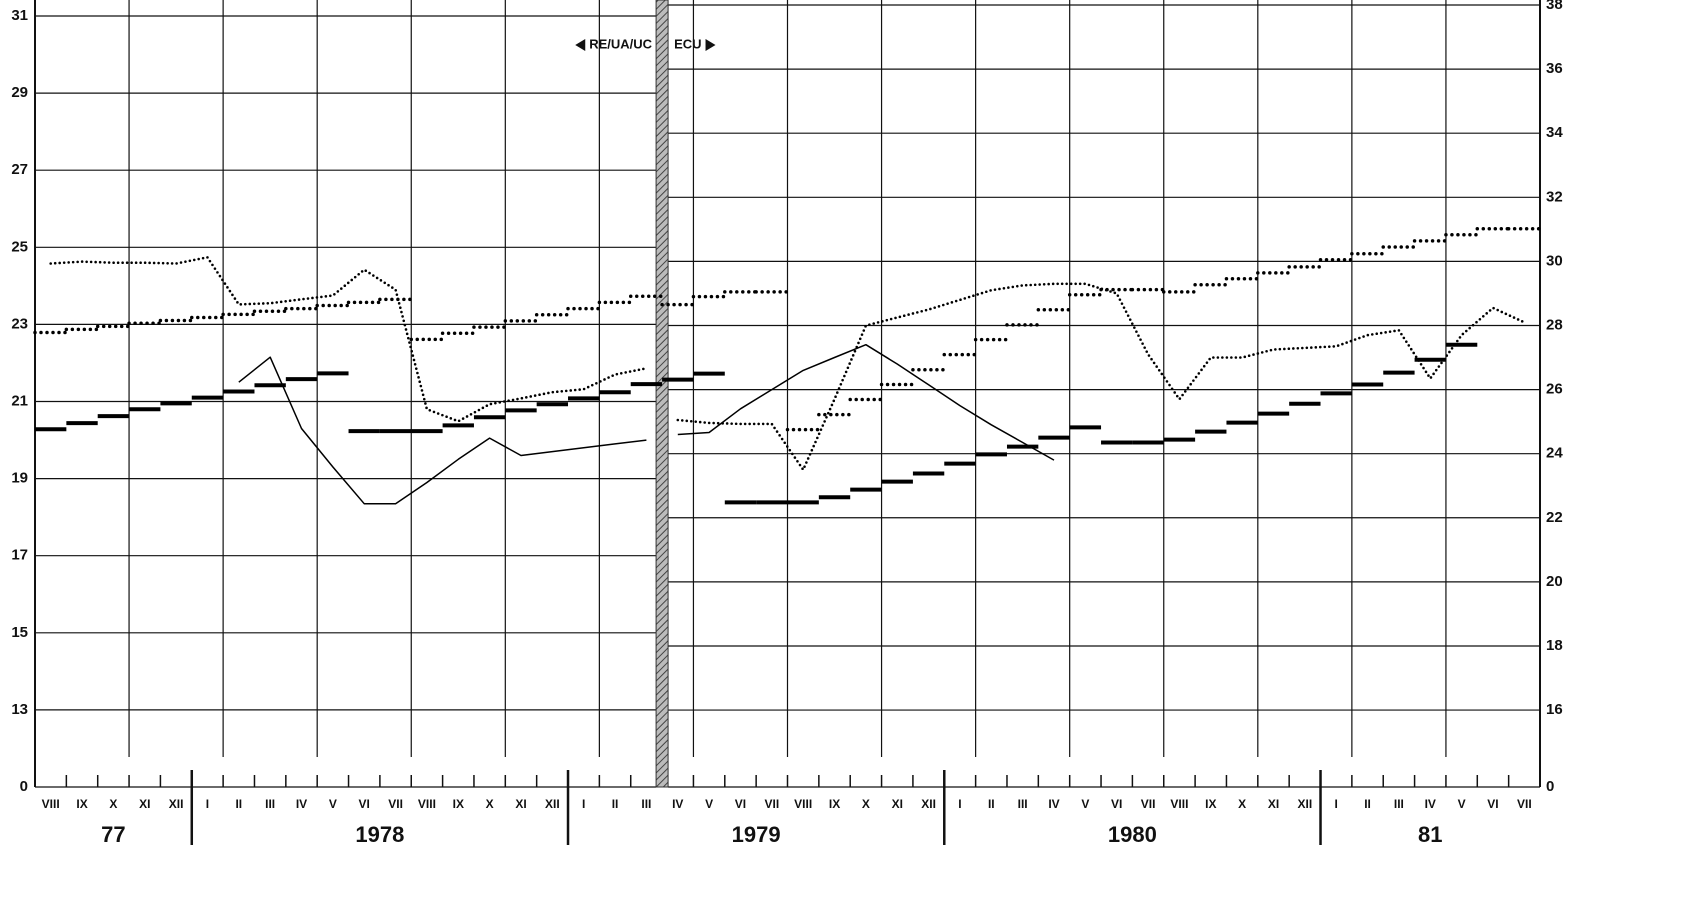 The width and height of the screenshot is (1682, 911). I want to click on y2-tick-label: 18, so click(1554, 645).